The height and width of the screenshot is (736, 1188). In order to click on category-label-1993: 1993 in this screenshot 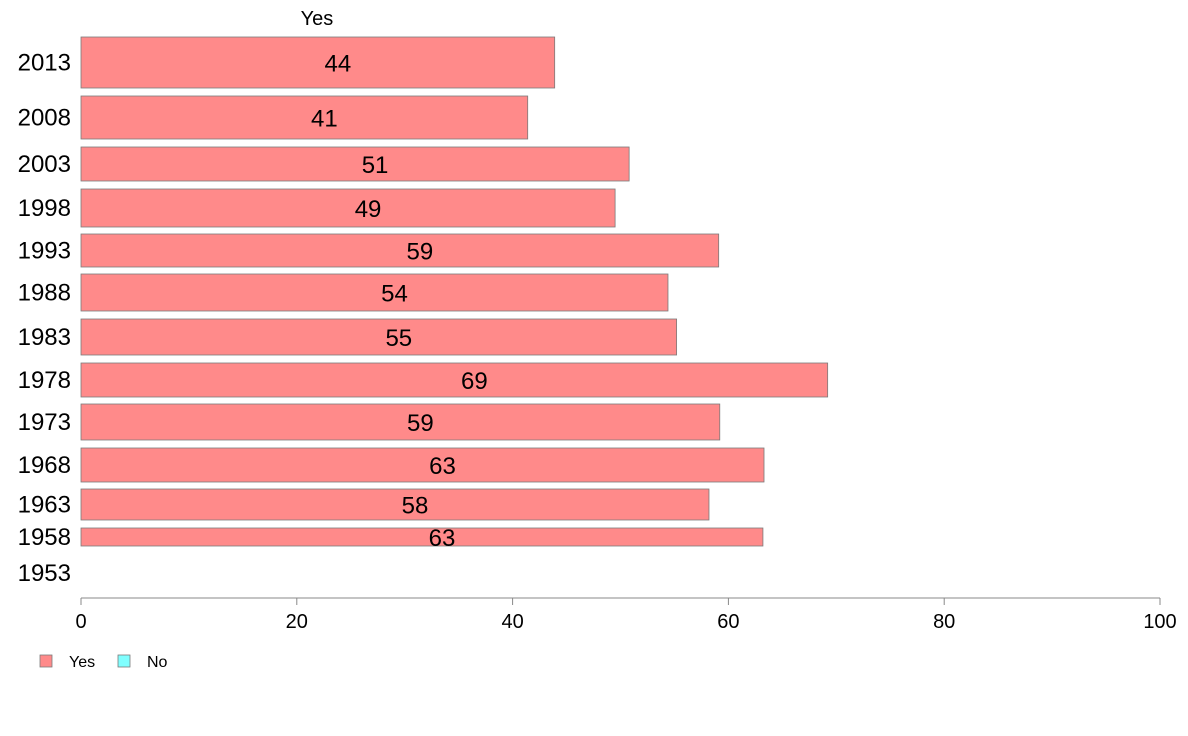, I will do `click(44, 251)`.